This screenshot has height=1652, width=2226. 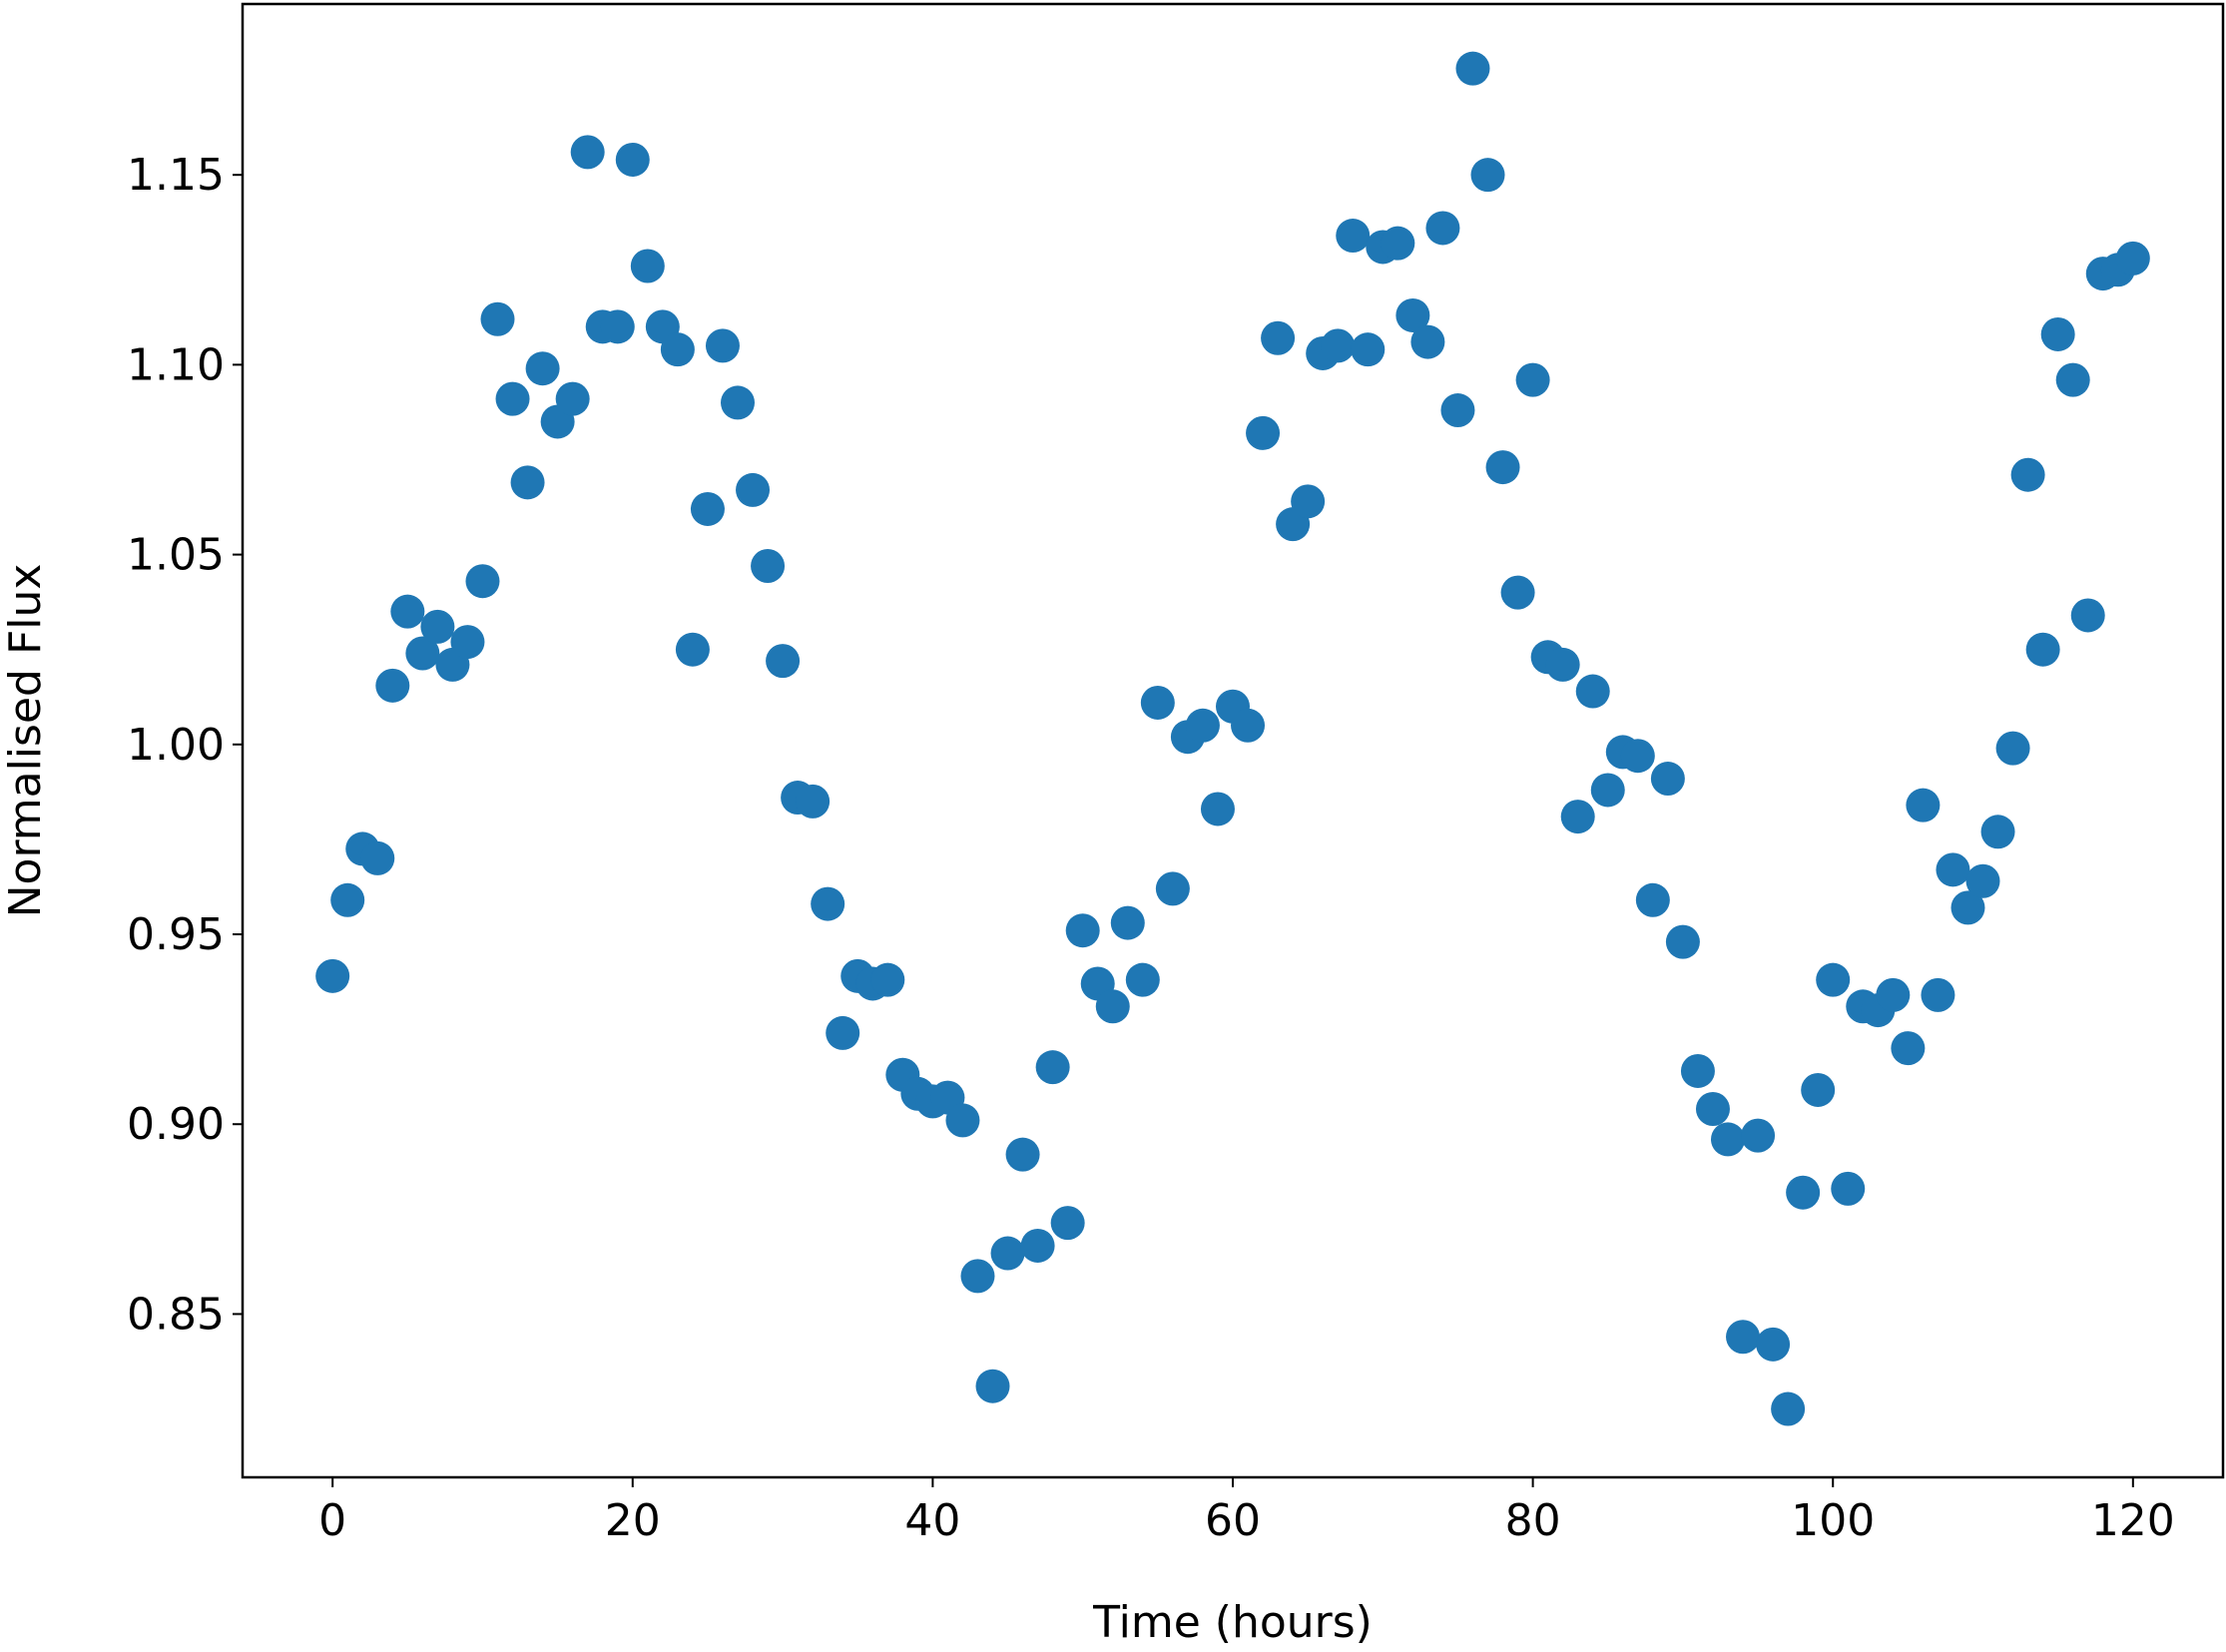 What do you see at coordinates (1533, 1520) in the screenshot?
I see `x-tick-label: 80` at bounding box center [1533, 1520].